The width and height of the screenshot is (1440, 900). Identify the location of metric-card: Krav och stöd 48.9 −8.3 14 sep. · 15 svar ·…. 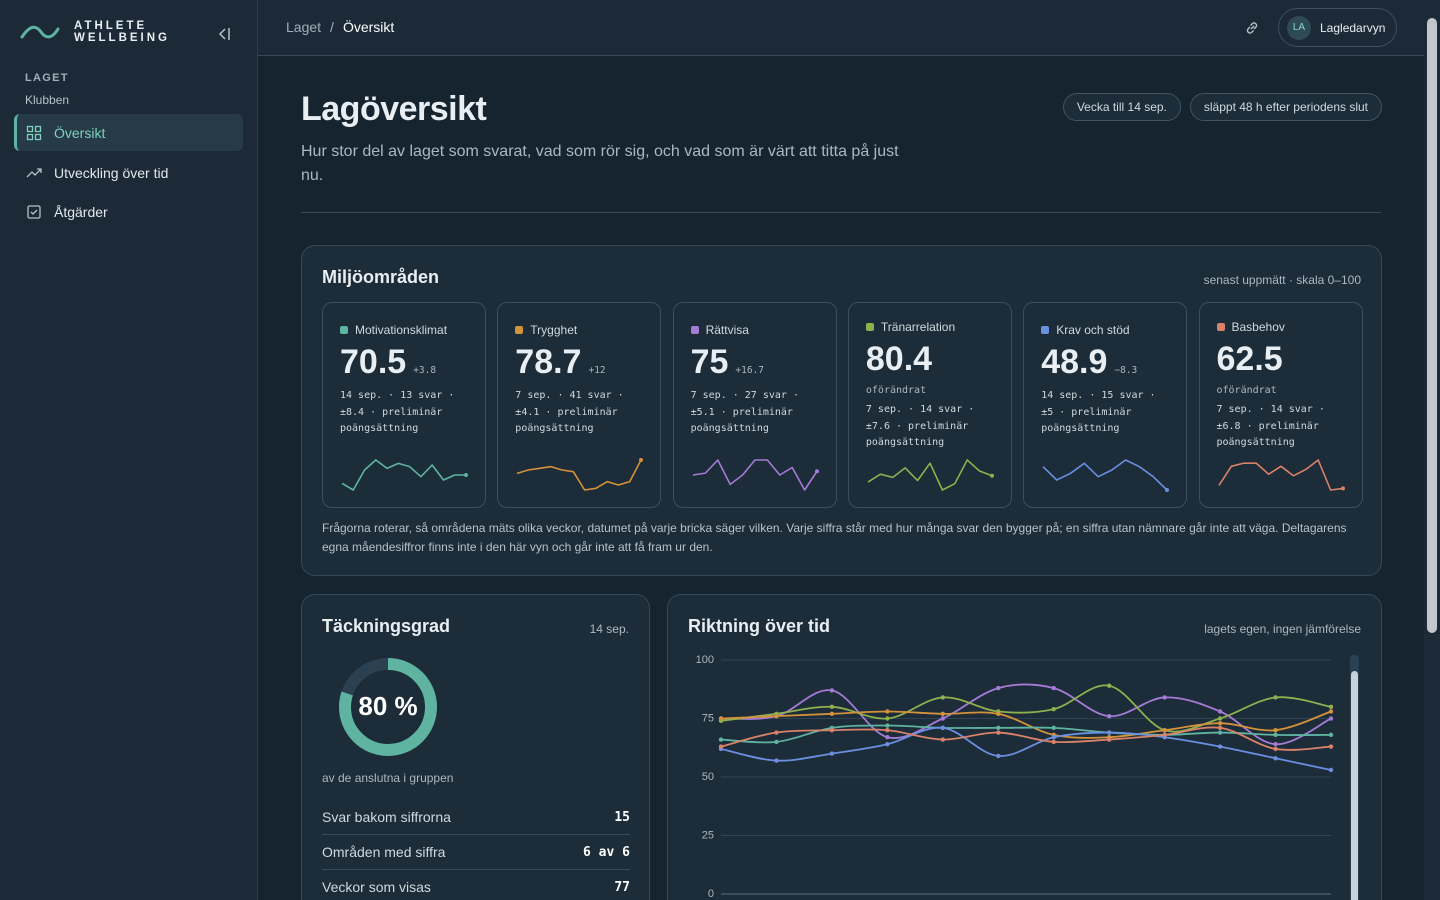
(1105, 405).